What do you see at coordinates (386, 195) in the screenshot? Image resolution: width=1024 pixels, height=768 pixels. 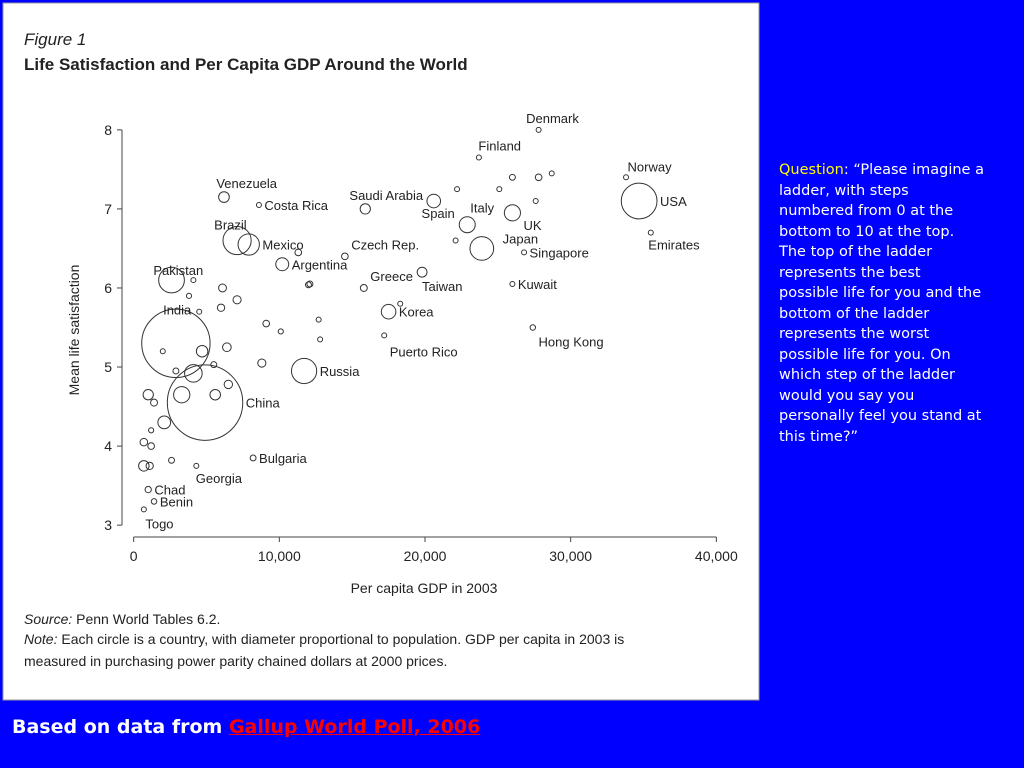 I see `point-label: Saudi Arabia` at bounding box center [386, 195].